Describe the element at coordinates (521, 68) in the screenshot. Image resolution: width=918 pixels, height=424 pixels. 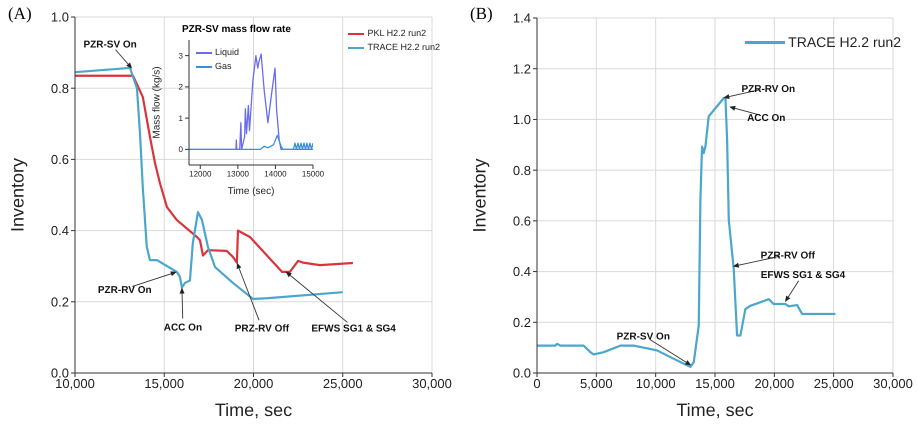
I see `y-tick-label: 1.2` at that location.